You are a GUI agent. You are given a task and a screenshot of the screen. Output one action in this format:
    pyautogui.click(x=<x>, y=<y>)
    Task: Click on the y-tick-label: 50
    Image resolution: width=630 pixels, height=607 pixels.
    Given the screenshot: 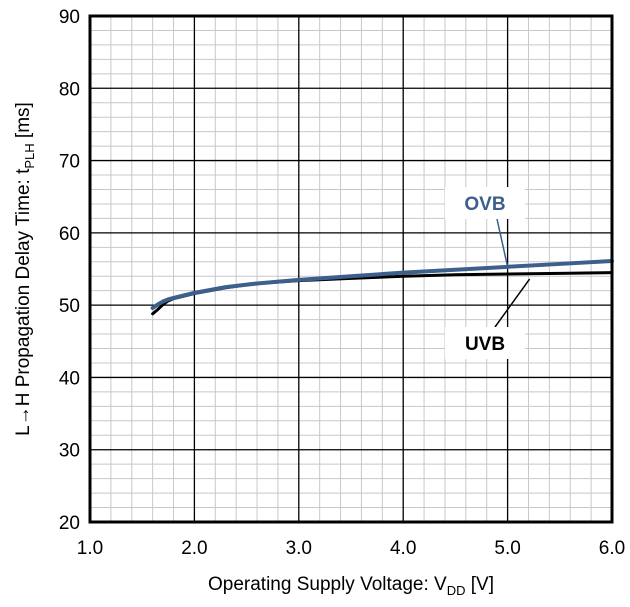 What is the action you would take?
    pyautogui.click(x=69, y=306)
    